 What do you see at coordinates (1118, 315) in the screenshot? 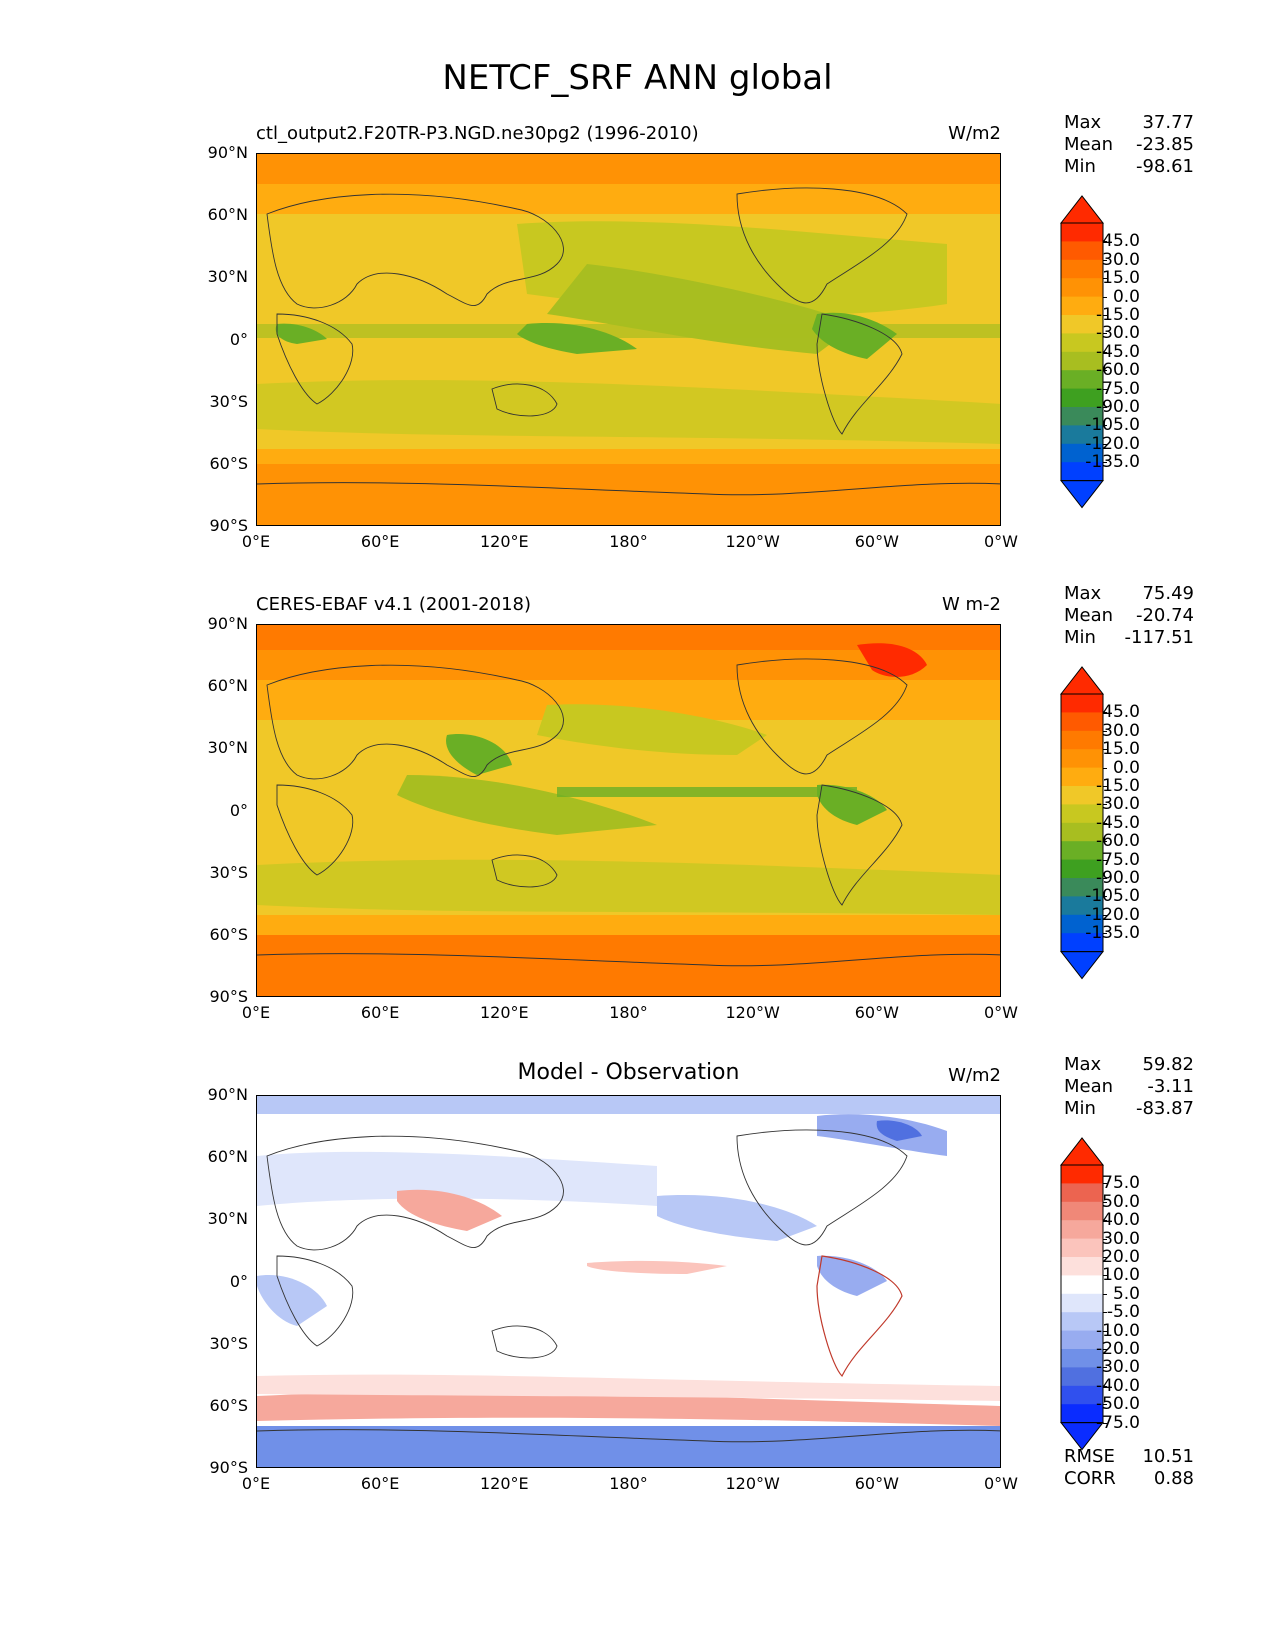
I see `colorbar-tick-label: -15.0` at bounding box center [1118, 315].